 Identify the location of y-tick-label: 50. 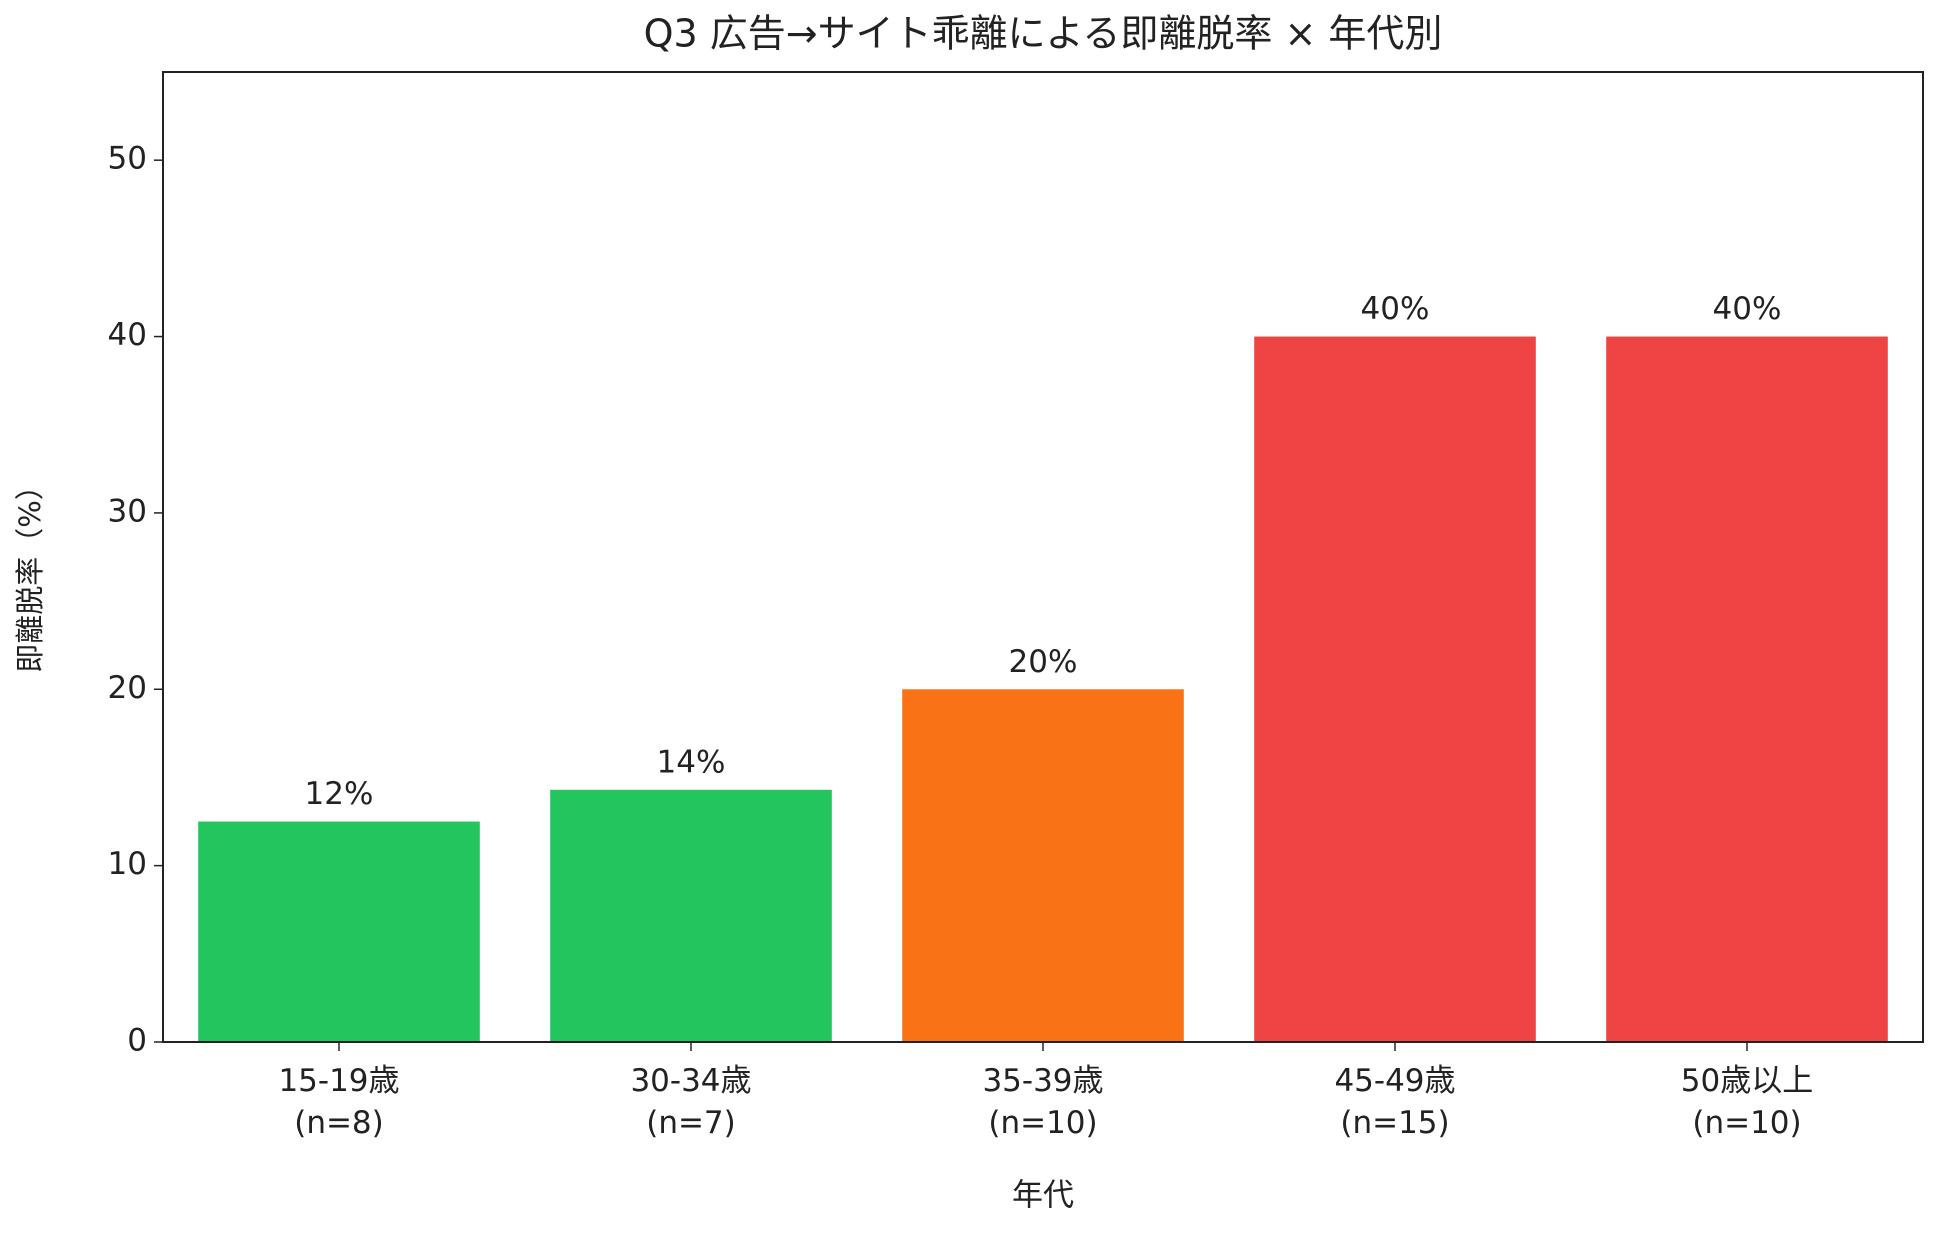
(127, 159).